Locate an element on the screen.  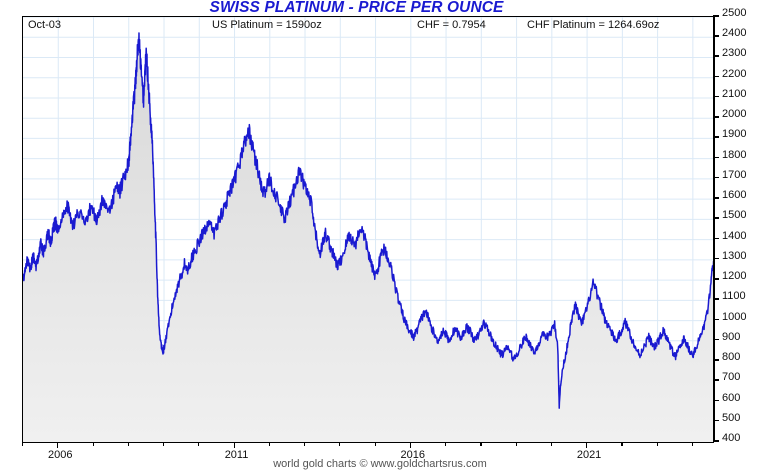
x-axis: 2006 2011 2016 2021 is located at coordinates (367, 453).